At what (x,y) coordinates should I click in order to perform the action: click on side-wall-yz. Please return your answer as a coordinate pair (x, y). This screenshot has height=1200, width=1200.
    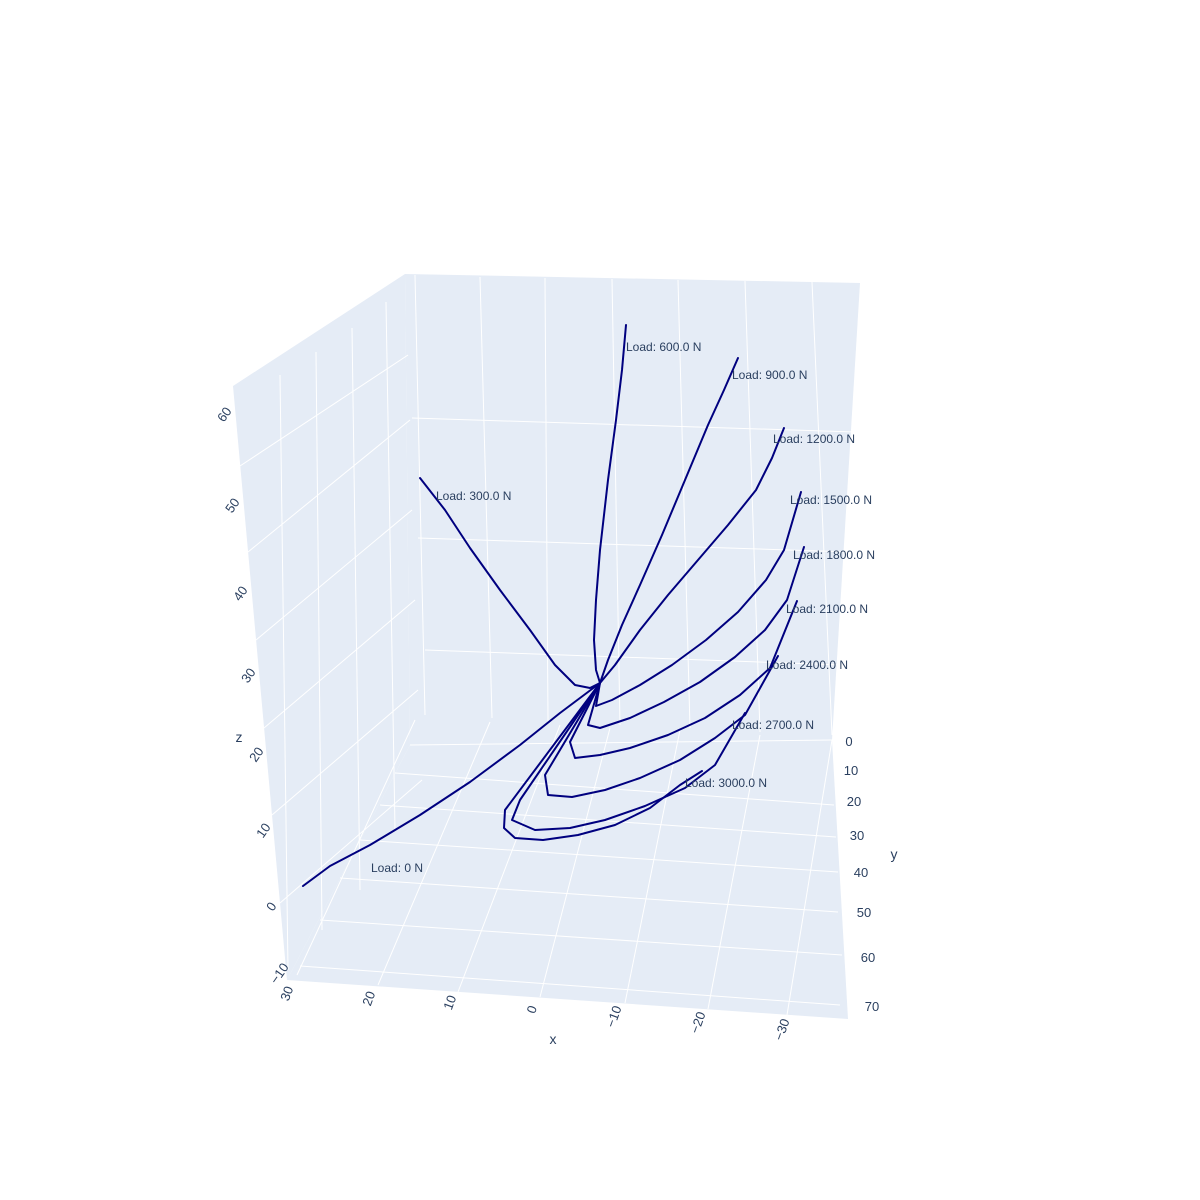
    Looking at the image, I should click on (321, 627).